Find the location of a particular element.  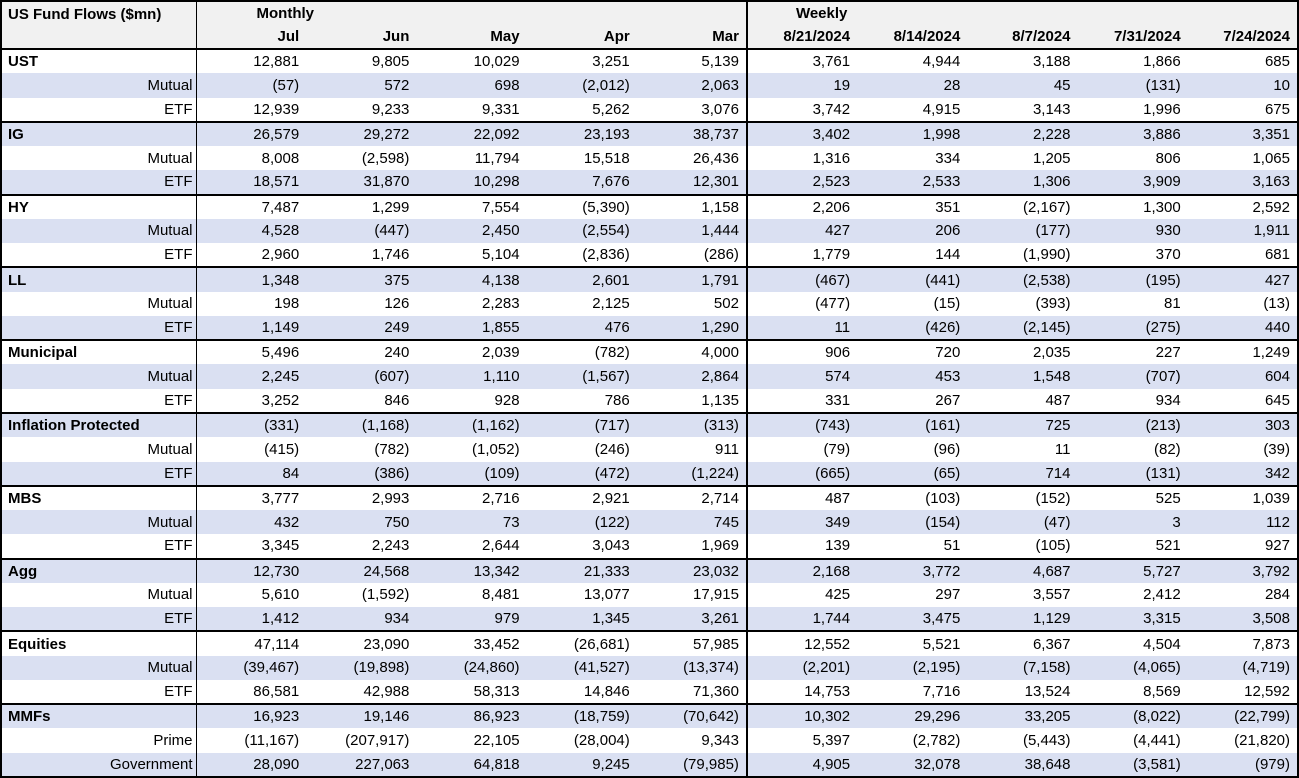

column-header: 8/7/2024 is located at coordinates (1022, 37).